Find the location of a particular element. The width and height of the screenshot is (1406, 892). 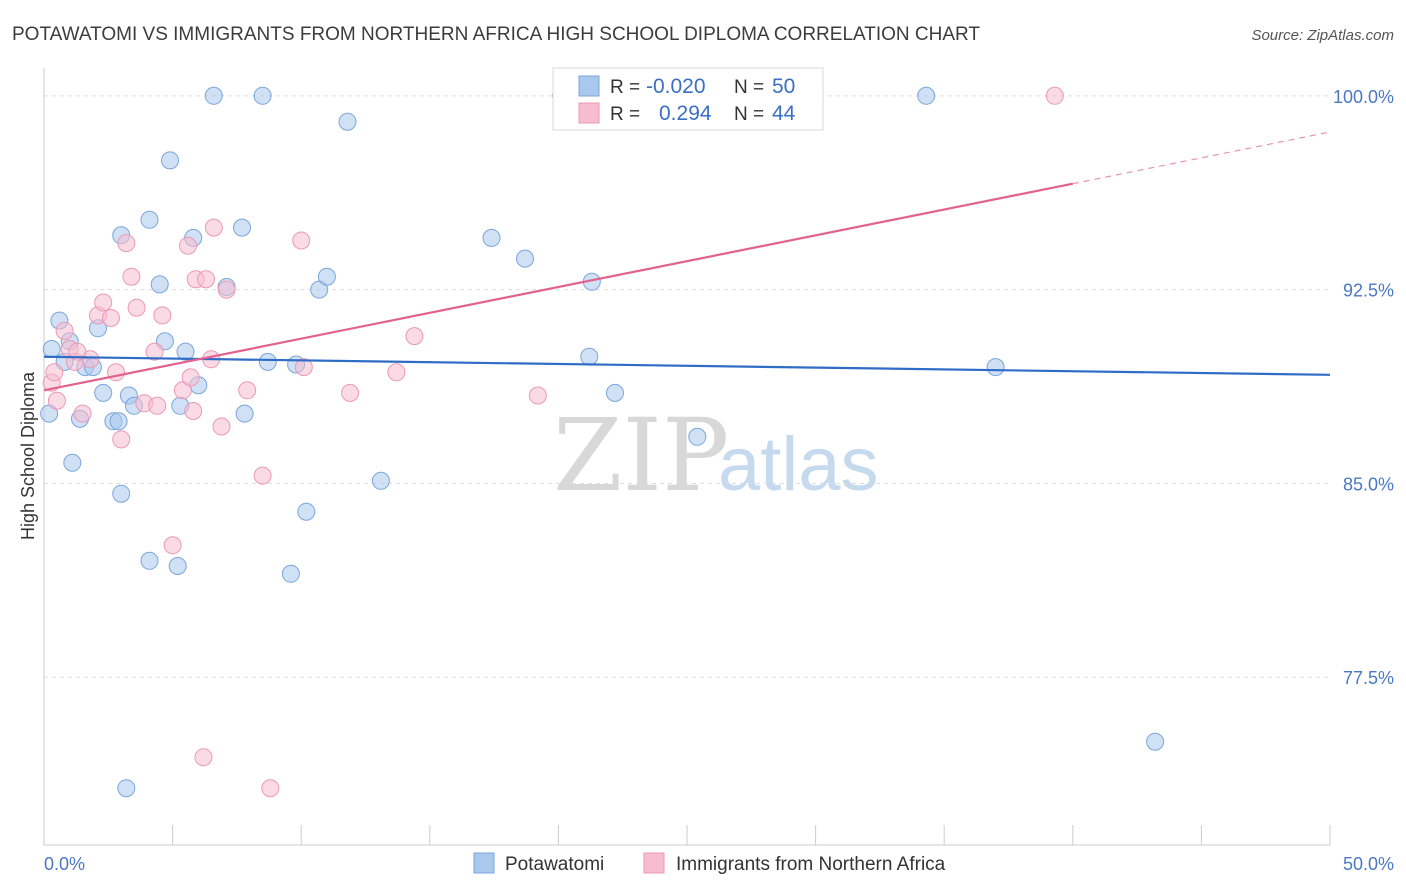

stats-legend: R = -0.020 N = 50 R = 0.294 N = 44 is located at coordinates (688, 99).